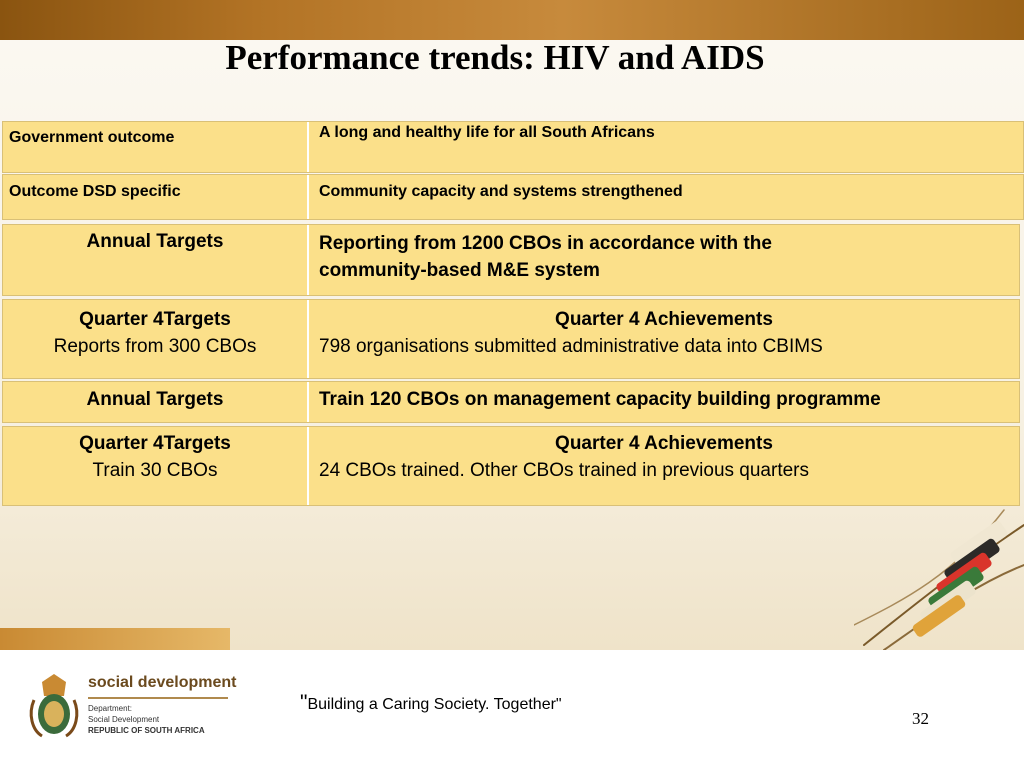 The image size is (1024, 768). I want to click on q4-targets-cell-2: Quarter 4Targets Train 30 CBOs, so click(156, 466).